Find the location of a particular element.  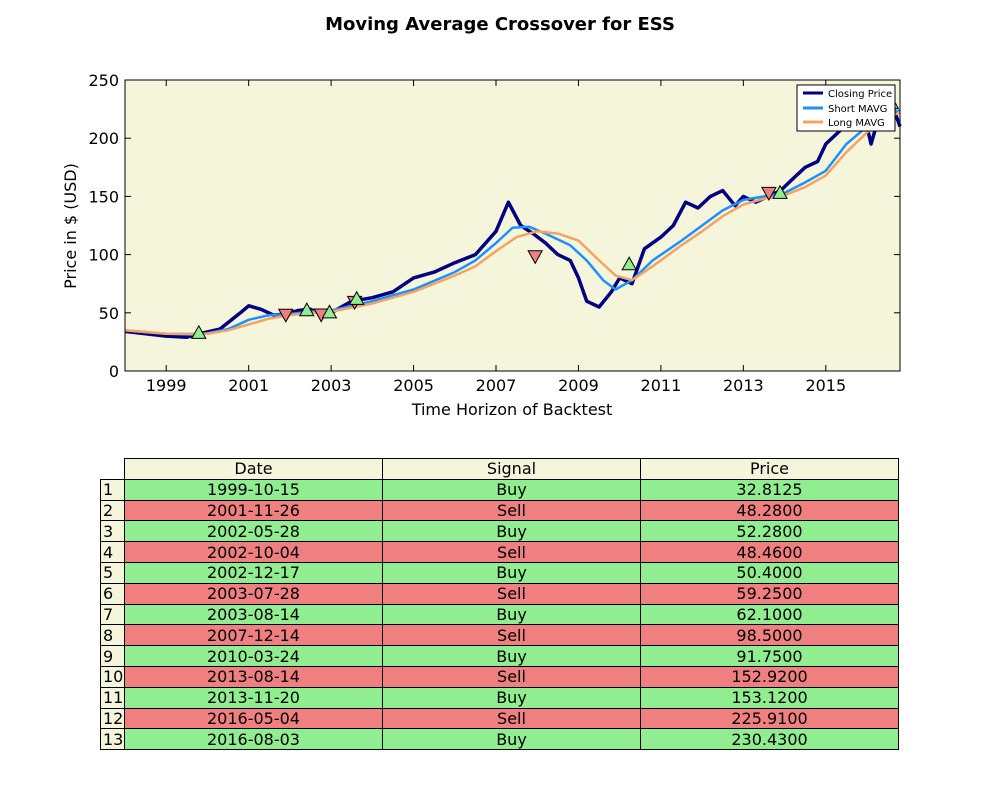

table-row: 11 2013-11-20 Buy 153.1200 is located at coordinates (499, 697).